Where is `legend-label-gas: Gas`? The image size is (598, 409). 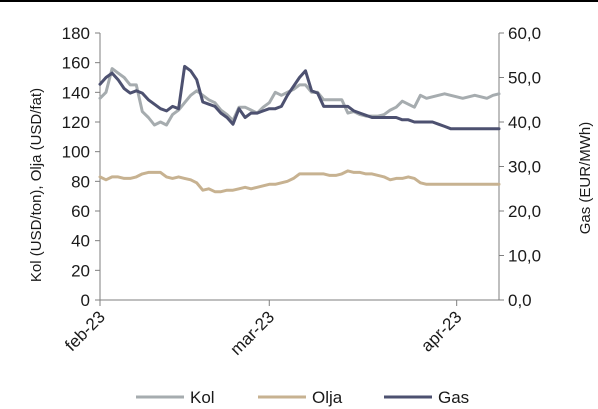 legend-label-gas: Gas is located at coordinates (453, 397).